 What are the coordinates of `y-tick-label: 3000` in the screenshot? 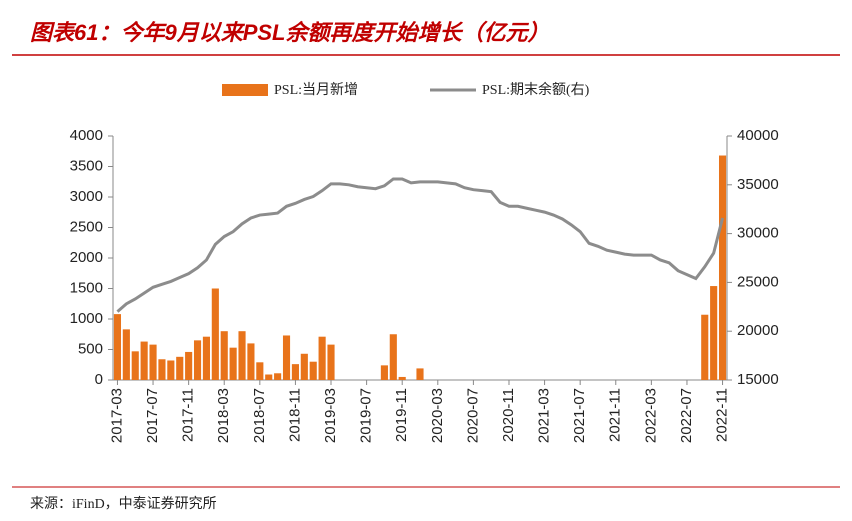 It's located at (86, 196).